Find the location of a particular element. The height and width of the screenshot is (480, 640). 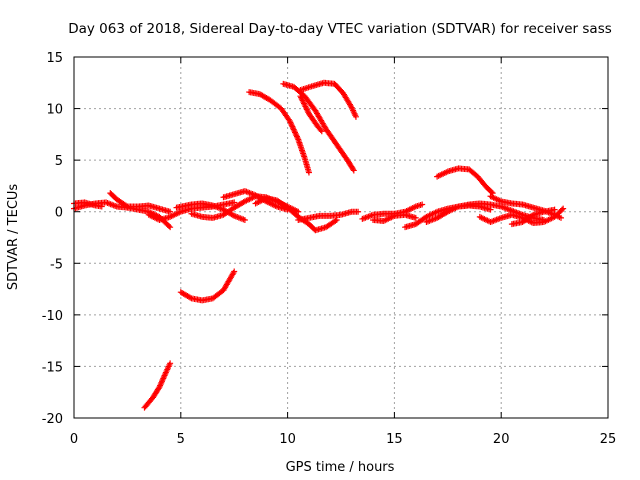

y-tick-label: -5 is located at coordinates (56, 264).